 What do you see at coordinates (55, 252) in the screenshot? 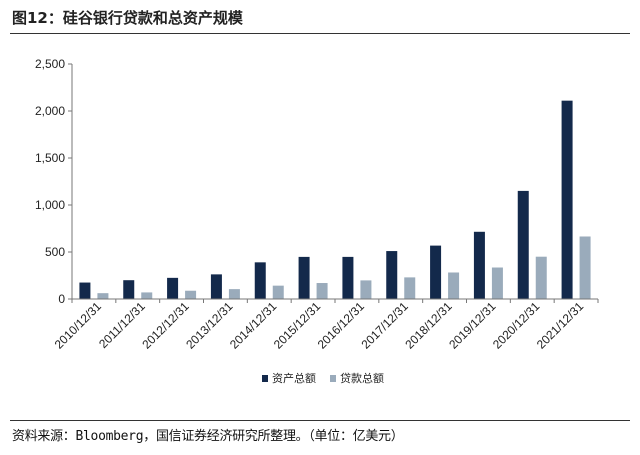
I see `y-tick-label: 500` at bounding box center [55, 252].